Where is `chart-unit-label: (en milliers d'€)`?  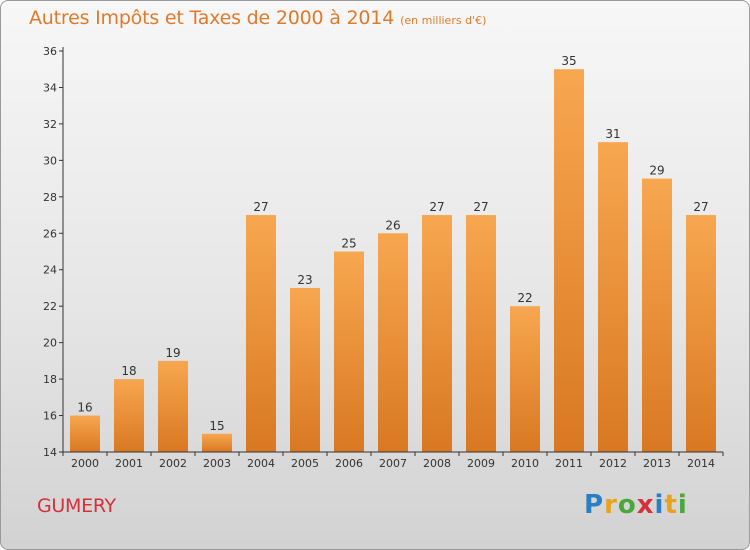
chart-unit-label: (en milliers d'€) is located at coordinates (443, 20).